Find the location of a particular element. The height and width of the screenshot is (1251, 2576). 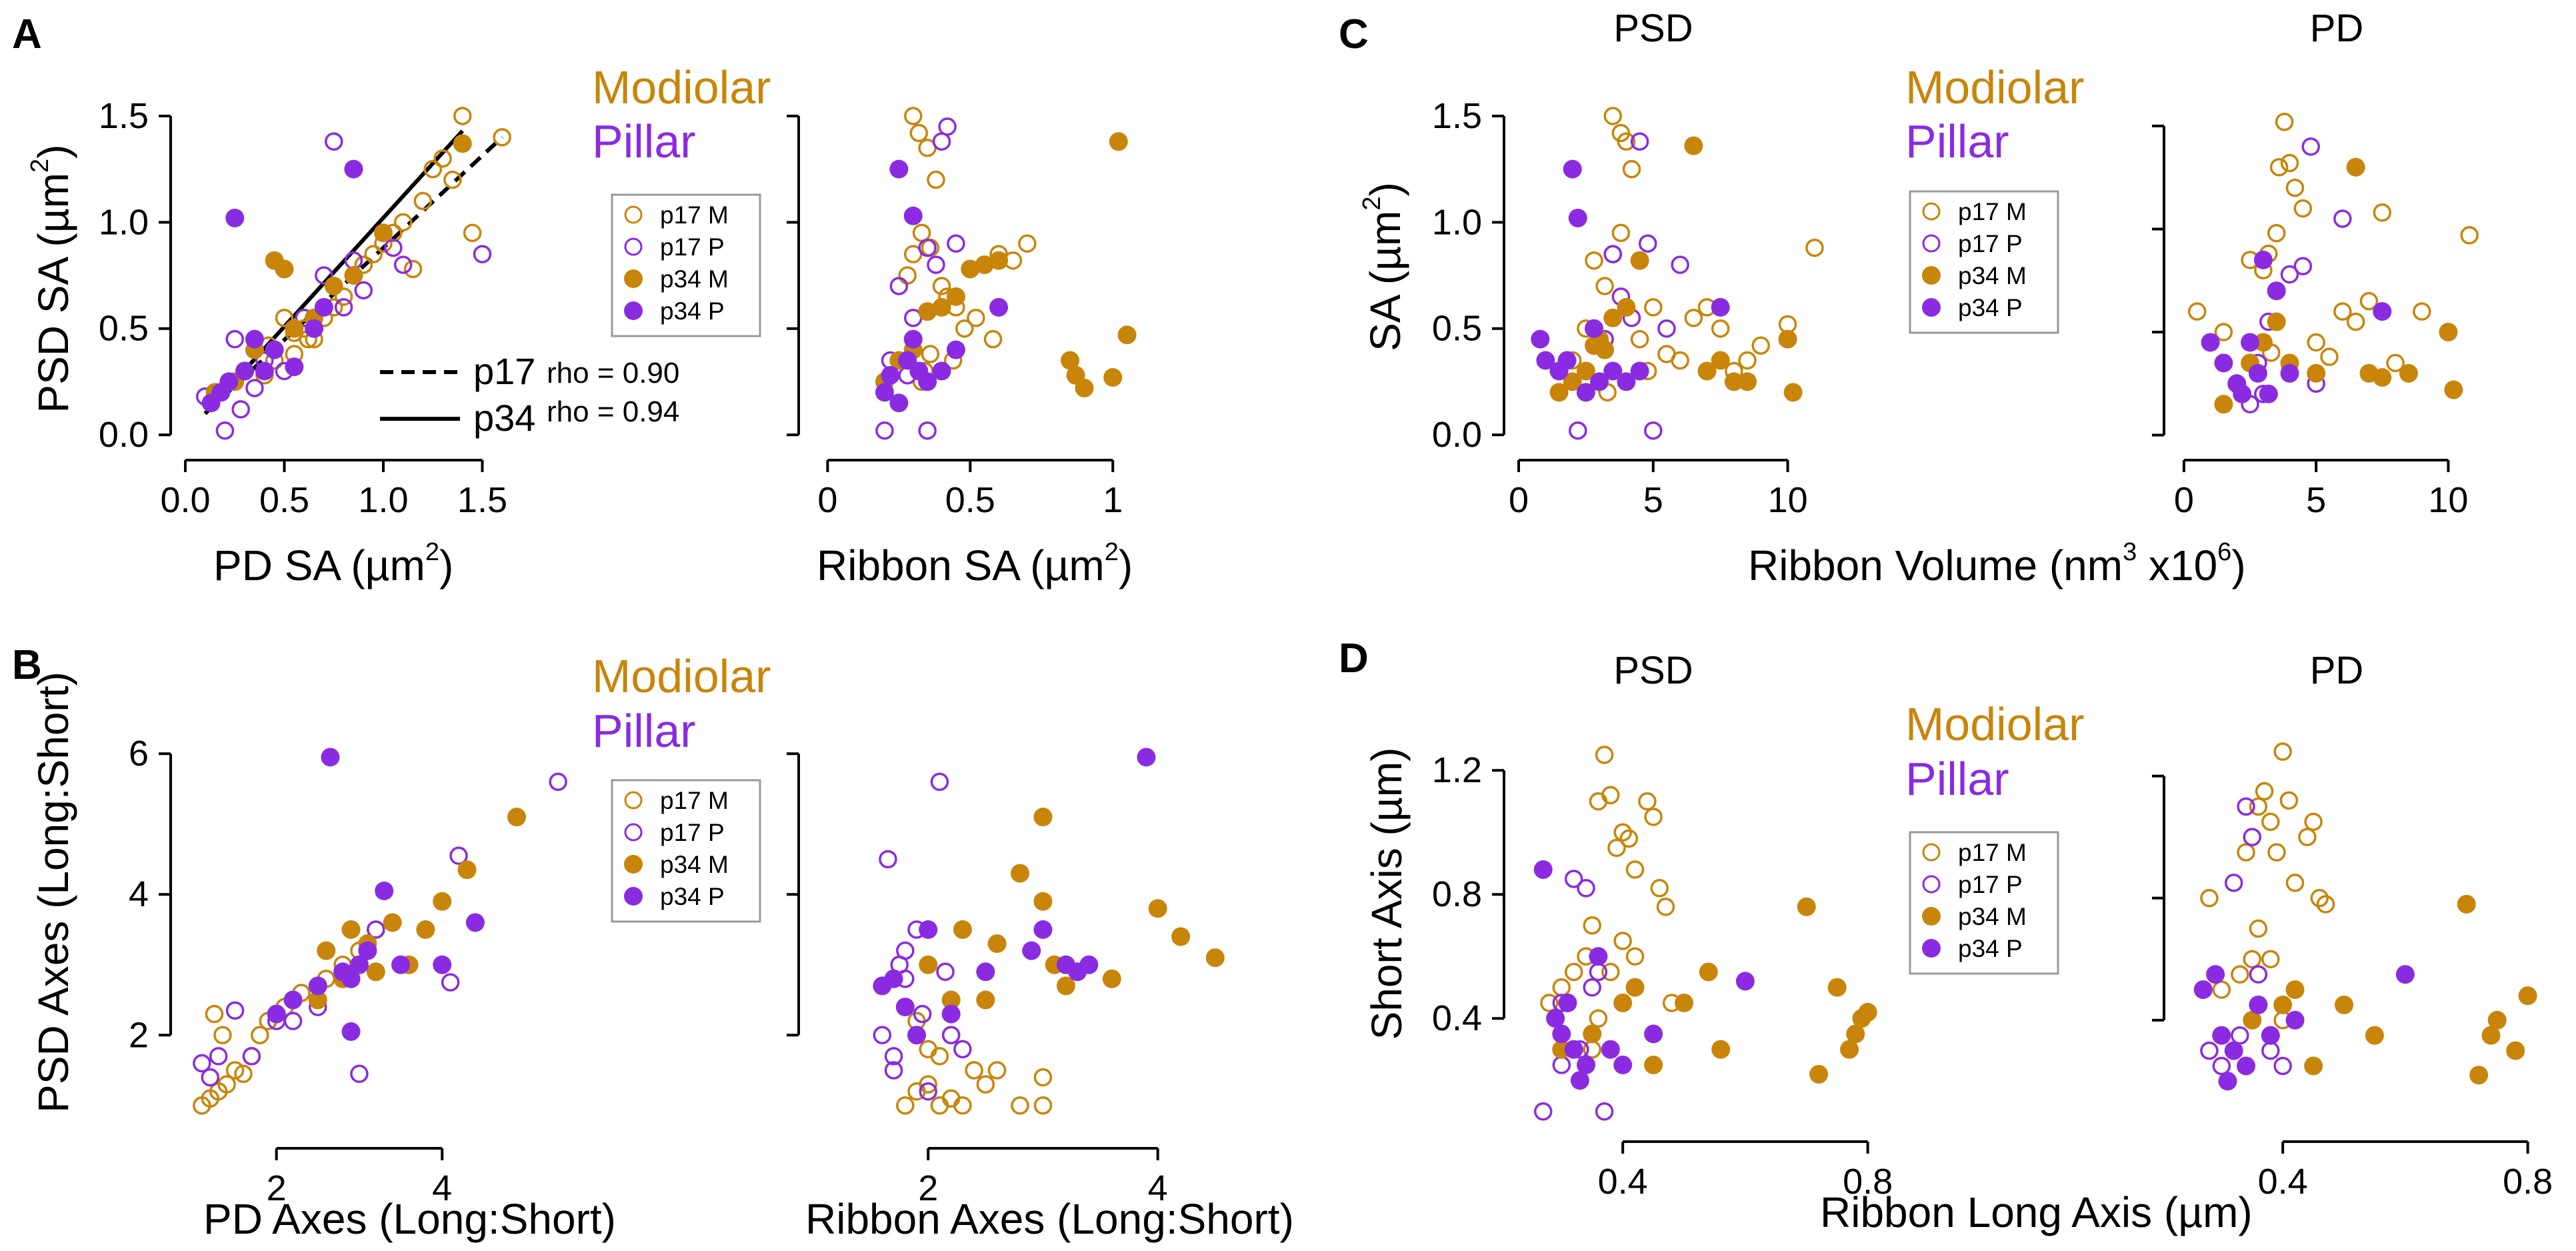

legend-label-p17p: p17 P is located at coordinates (692, 833).